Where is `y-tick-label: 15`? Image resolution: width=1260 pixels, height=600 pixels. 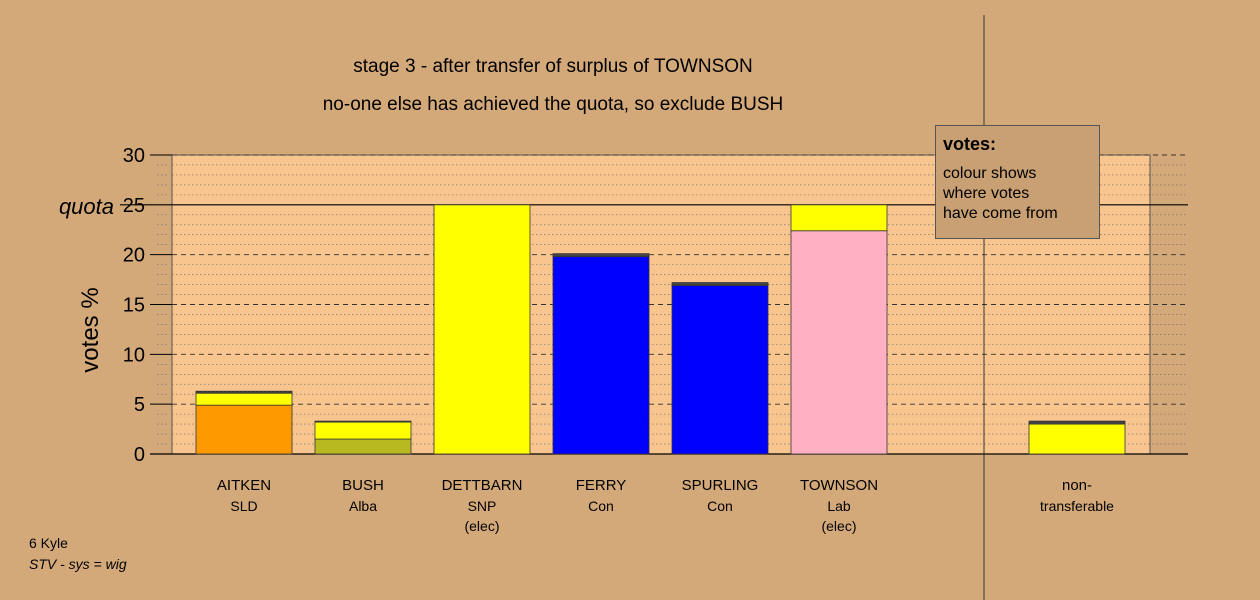
y-tick-label: 15 is located at coordinates (134, 306).